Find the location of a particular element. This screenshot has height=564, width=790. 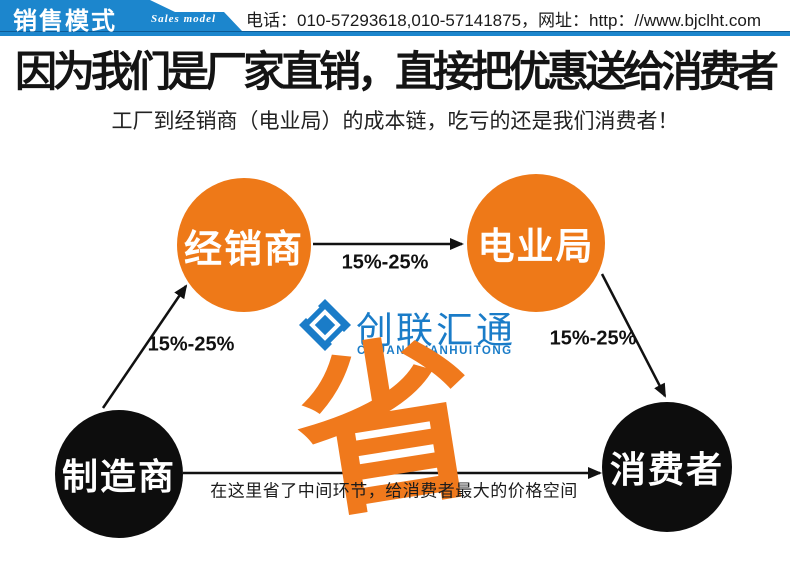

node-power-bureau: 电业局 is located at coordinates (536, 243).